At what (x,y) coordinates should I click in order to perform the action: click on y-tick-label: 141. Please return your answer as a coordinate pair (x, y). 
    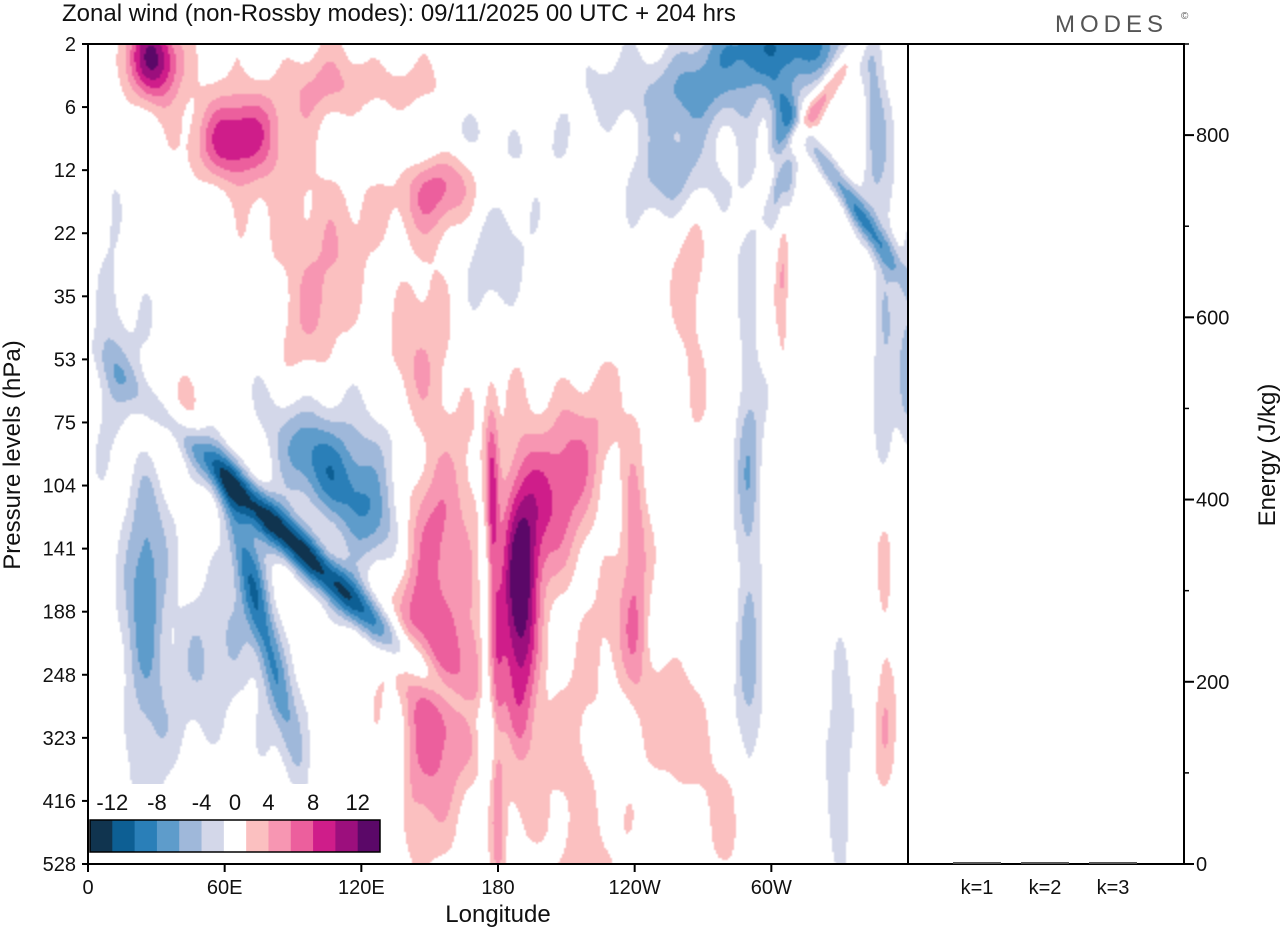
    Looking at the image, I should click on (59, 550).